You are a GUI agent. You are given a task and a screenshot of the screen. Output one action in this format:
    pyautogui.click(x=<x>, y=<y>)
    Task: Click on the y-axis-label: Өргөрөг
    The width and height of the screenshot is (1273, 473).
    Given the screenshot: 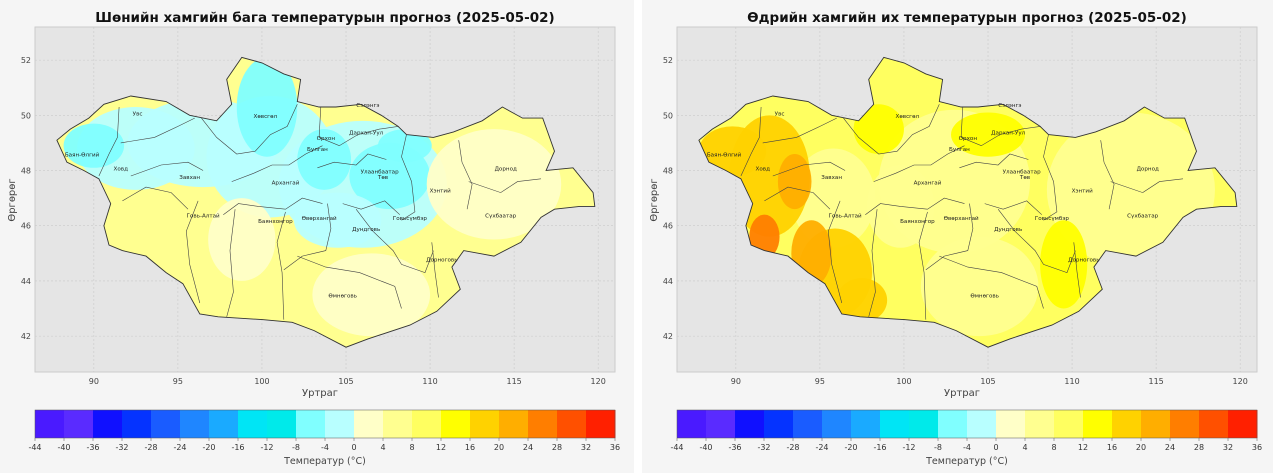 What is the action you would take?
    pyautogui.click(x=12, y=199)
    